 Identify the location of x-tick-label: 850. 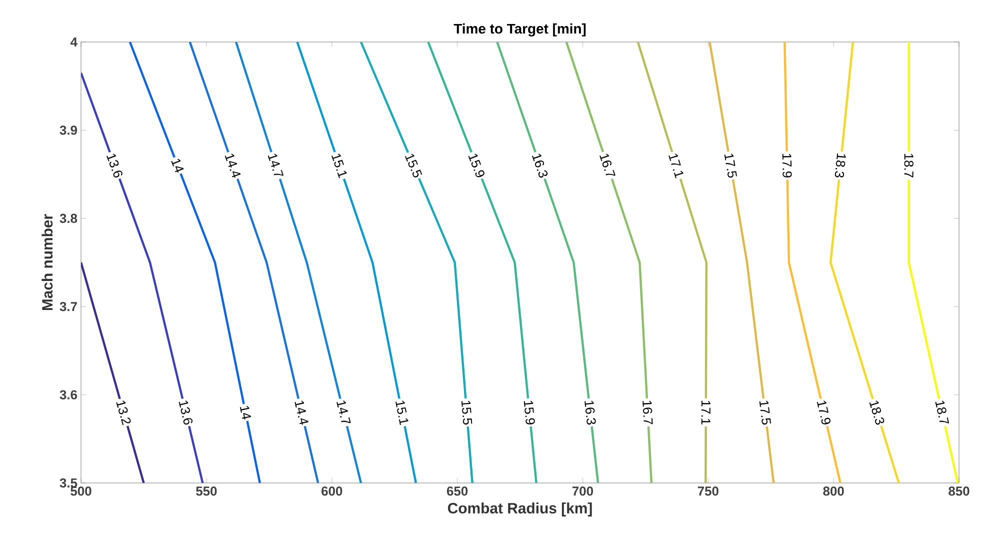
(959, 491).